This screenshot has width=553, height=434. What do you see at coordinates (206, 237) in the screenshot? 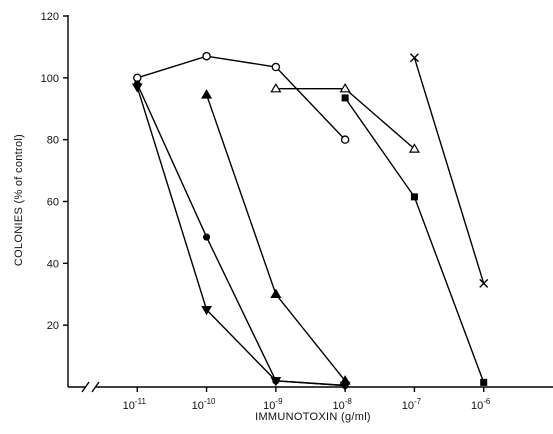
I see `filled-circle-marker` at bounding box center [206, 237].